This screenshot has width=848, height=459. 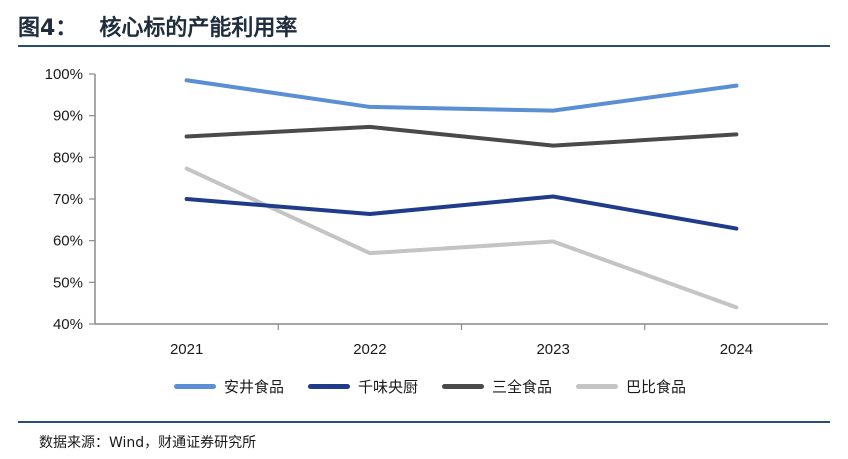 What do you see at coordinates (329, 386) in the screenshot?
I see `legend-swatch-qianwei` at bounding box center [329, 386].